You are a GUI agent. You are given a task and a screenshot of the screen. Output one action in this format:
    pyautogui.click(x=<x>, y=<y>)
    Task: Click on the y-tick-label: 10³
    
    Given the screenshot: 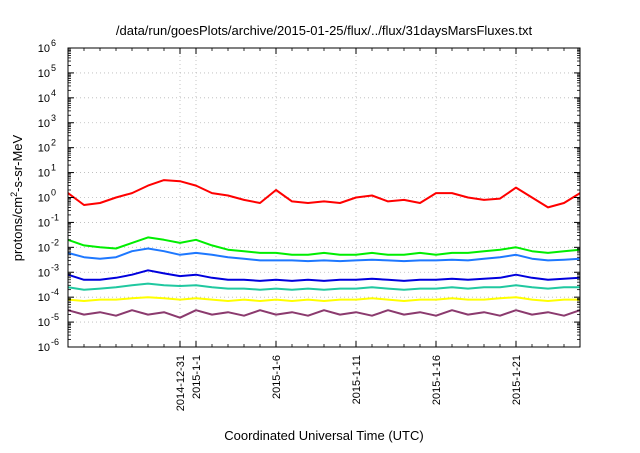 What is the action you would take?
    pyautogui.click(x=47, y=121)
    